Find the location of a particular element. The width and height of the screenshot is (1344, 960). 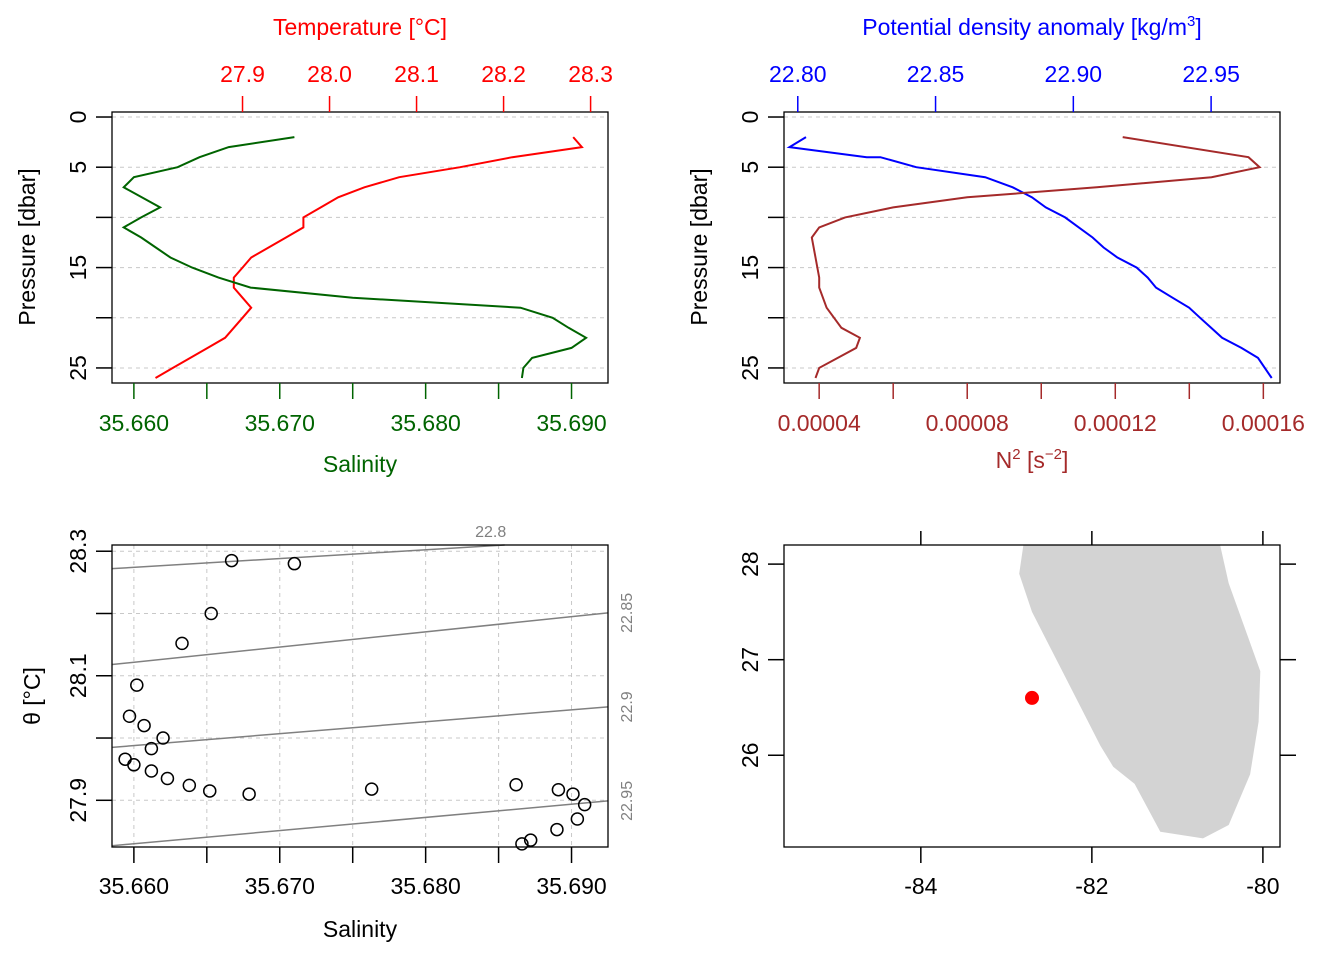

top-tick-label: 22.80 is located at coordinates (798, 74).